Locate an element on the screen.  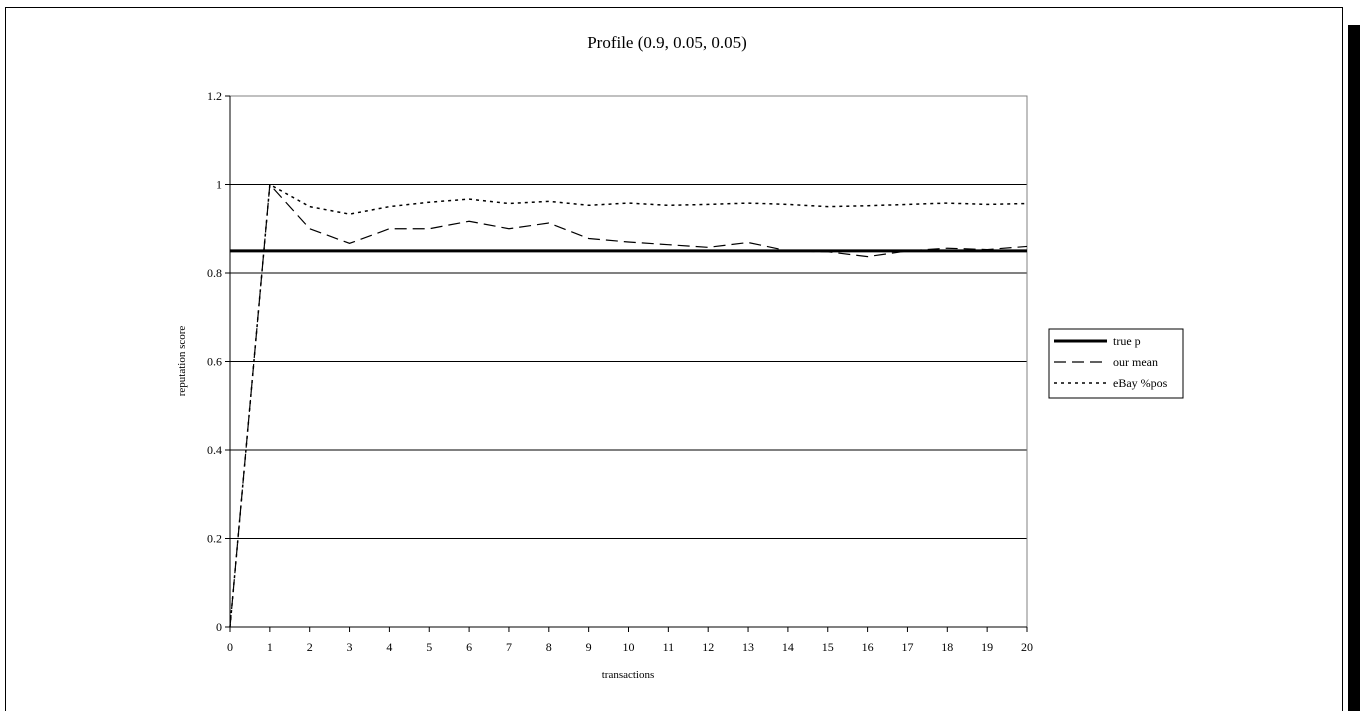
y-tick-label: 0.8 is located at coordinates (214, 273).